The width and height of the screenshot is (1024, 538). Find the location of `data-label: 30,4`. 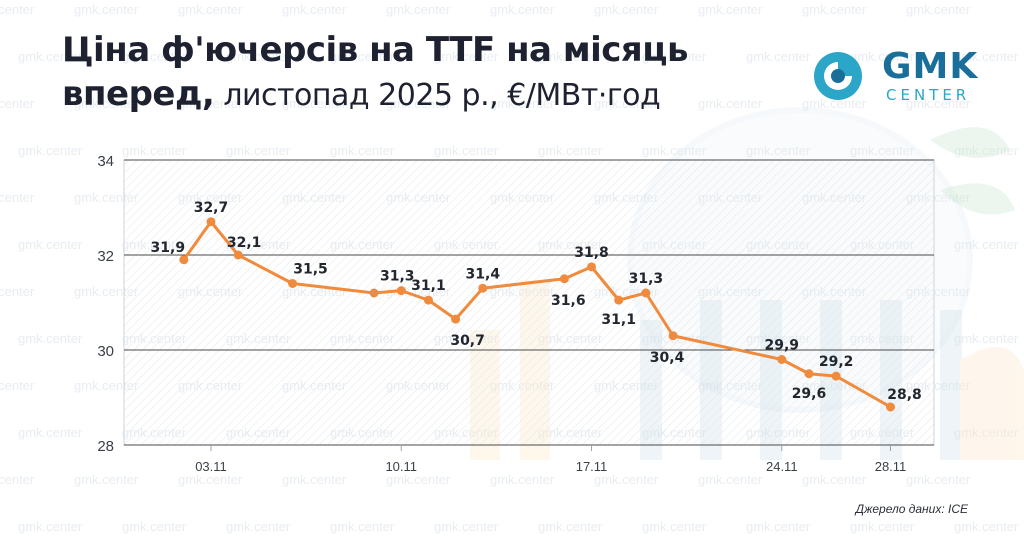

data-label: 30,4 is located at coordinates (667, 358).